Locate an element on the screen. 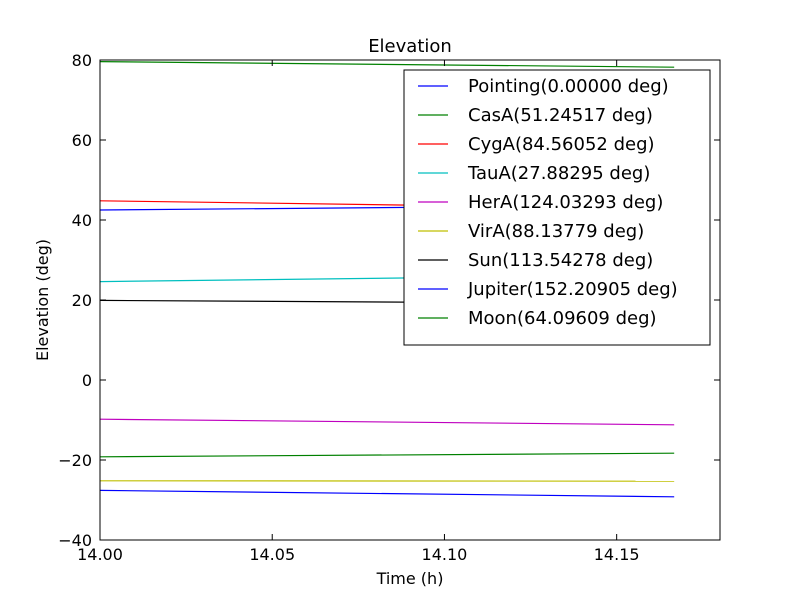 Image resolution: width=800 pixels, height=600 pixels. x-tick-label-3: 14.15 is located at coordinates (617, 554).